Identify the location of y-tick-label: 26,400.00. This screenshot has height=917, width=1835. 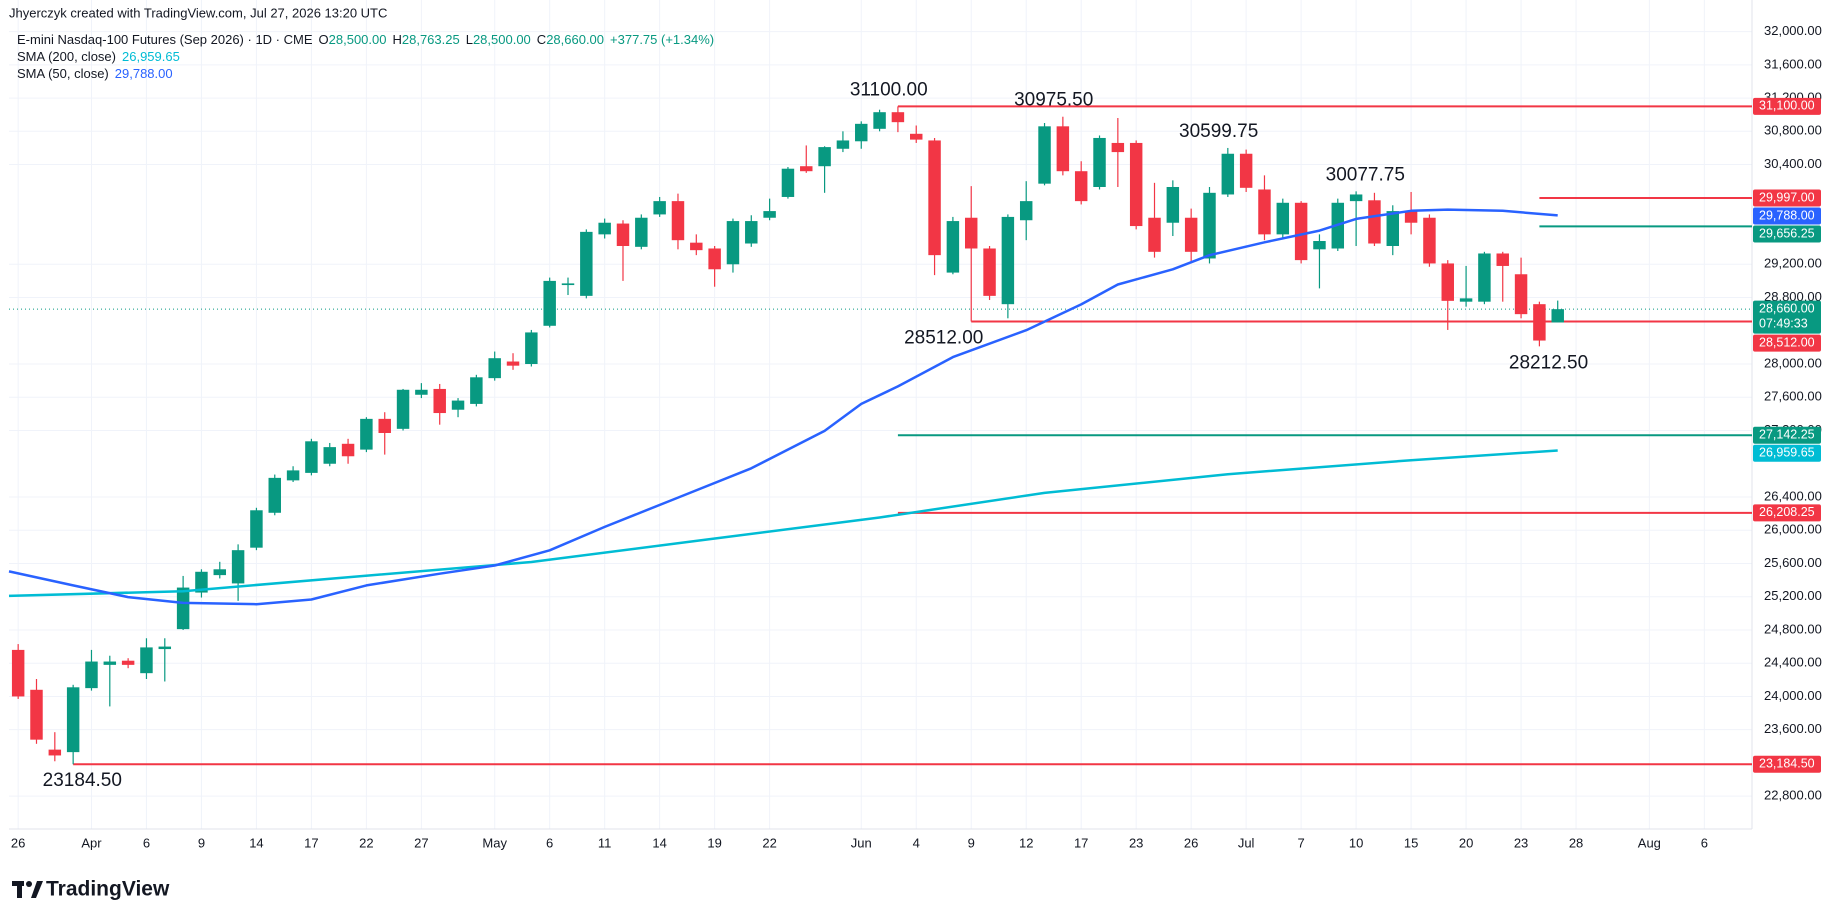
(1793, 495).